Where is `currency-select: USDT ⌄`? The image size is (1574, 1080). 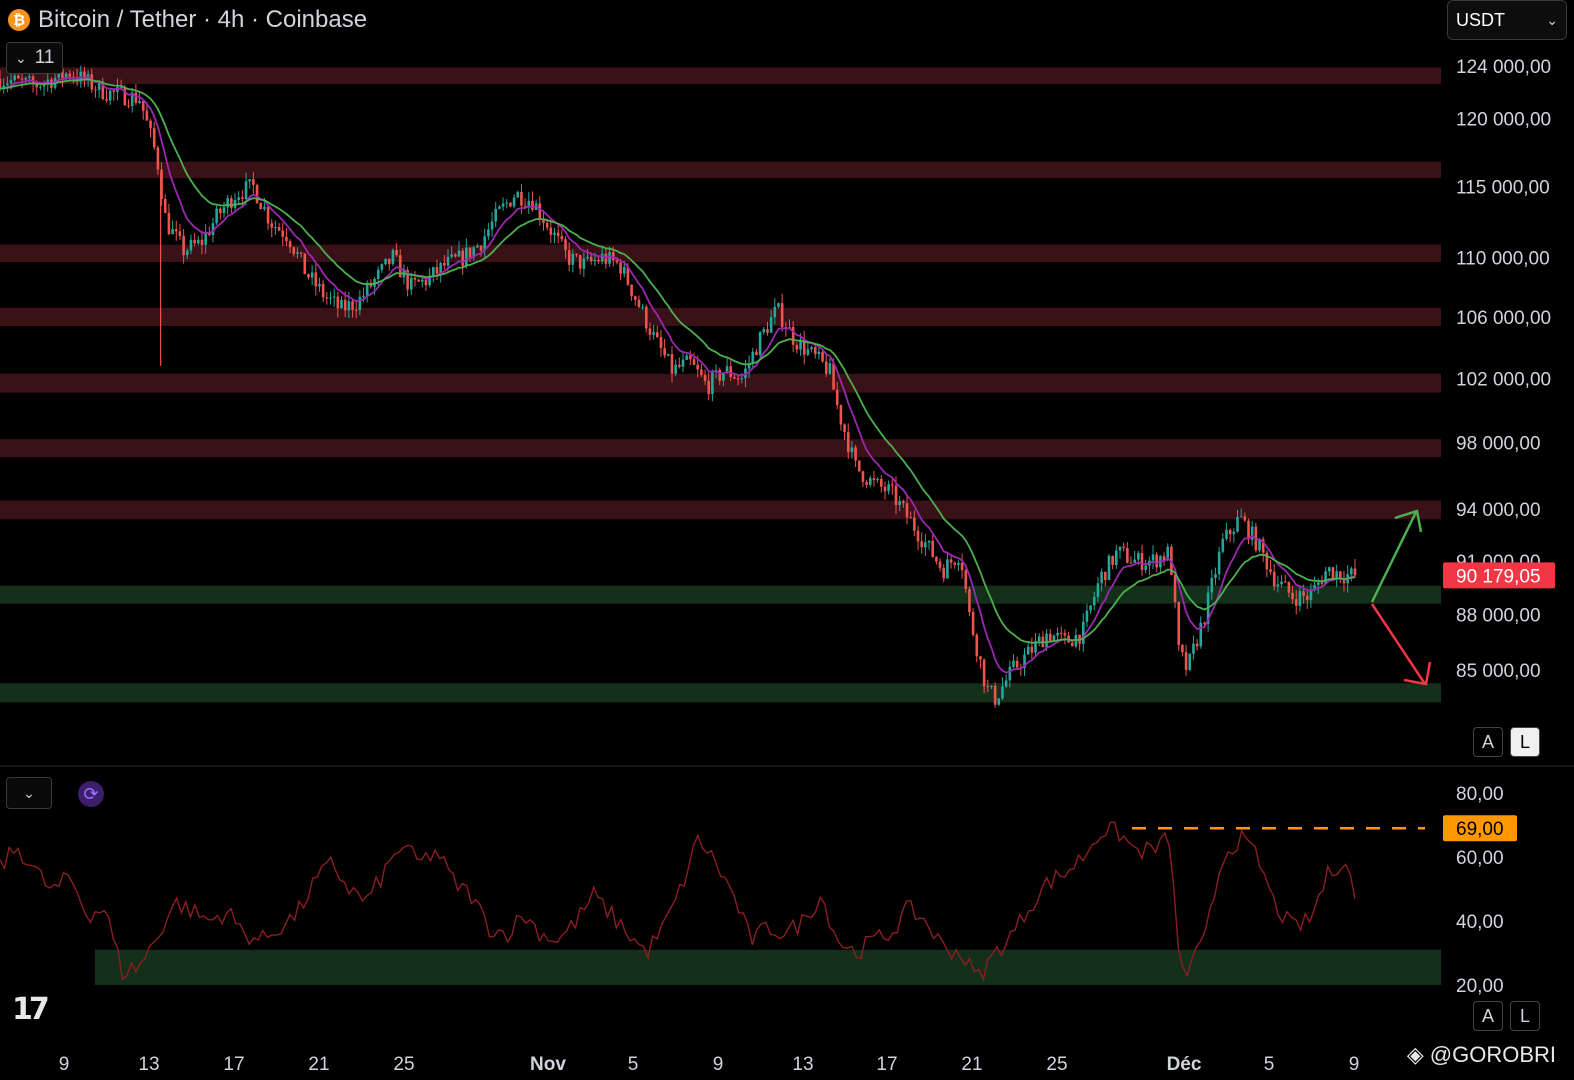 currency-select: USDT ⌄ is located at coordinates (1507, 20).